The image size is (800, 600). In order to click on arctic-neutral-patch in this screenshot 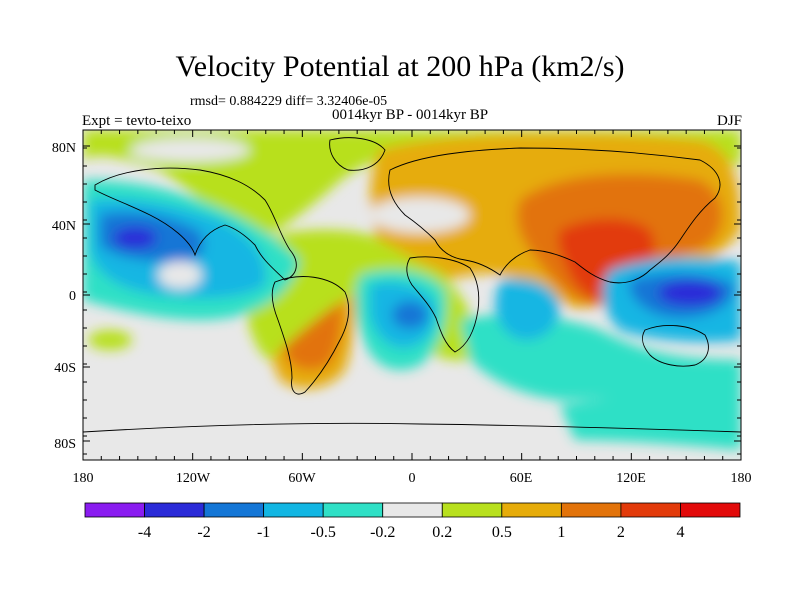, I will do `click(190, 150)`.